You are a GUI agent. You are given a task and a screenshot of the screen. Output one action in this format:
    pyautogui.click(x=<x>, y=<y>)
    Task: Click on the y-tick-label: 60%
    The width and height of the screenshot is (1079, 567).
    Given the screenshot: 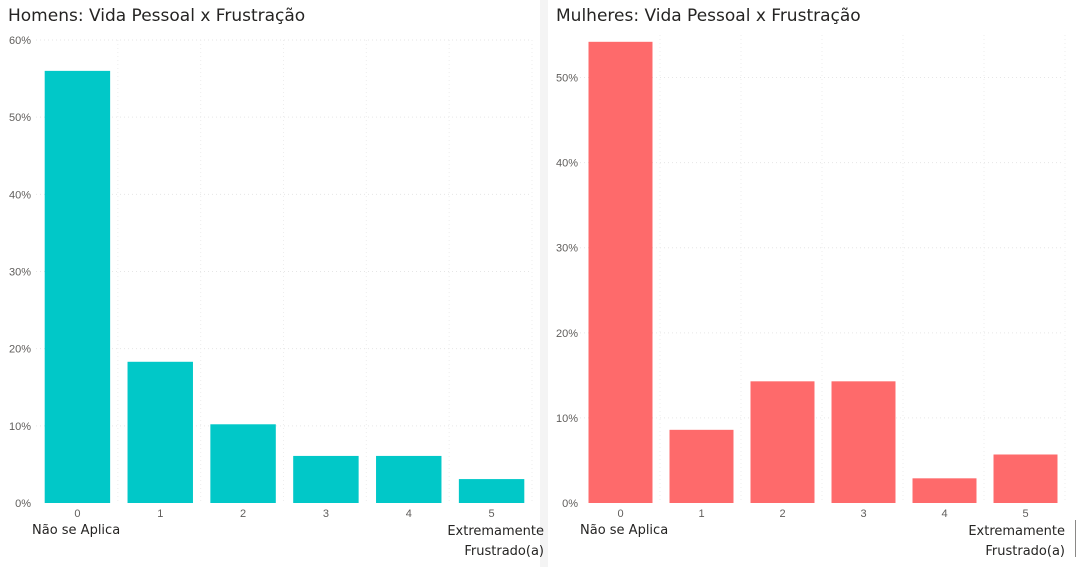 What is the action you would take?
    pyautogui.click(x=20, y=41)
    